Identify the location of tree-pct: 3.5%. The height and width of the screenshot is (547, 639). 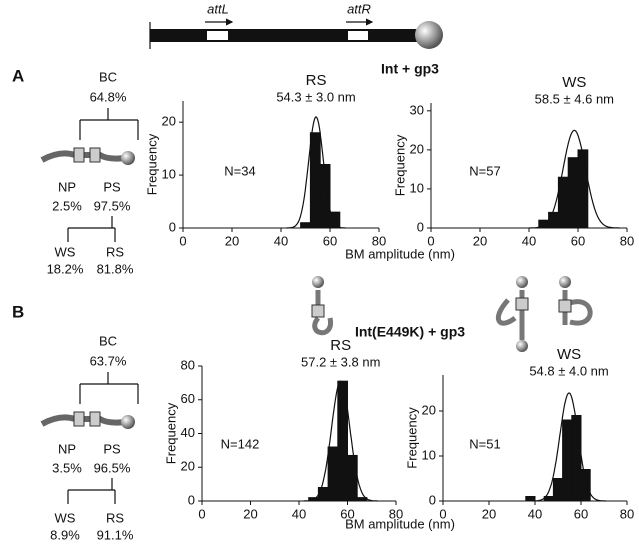
(67, 467).